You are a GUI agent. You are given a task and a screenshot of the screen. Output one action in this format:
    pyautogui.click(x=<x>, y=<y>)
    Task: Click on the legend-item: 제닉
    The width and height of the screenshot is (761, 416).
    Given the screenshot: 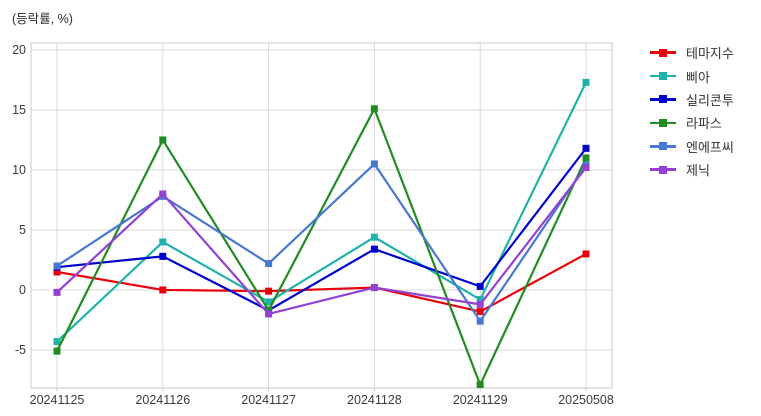 What is the action you would take?
    pyautogui.click(x=692, y=169)
    